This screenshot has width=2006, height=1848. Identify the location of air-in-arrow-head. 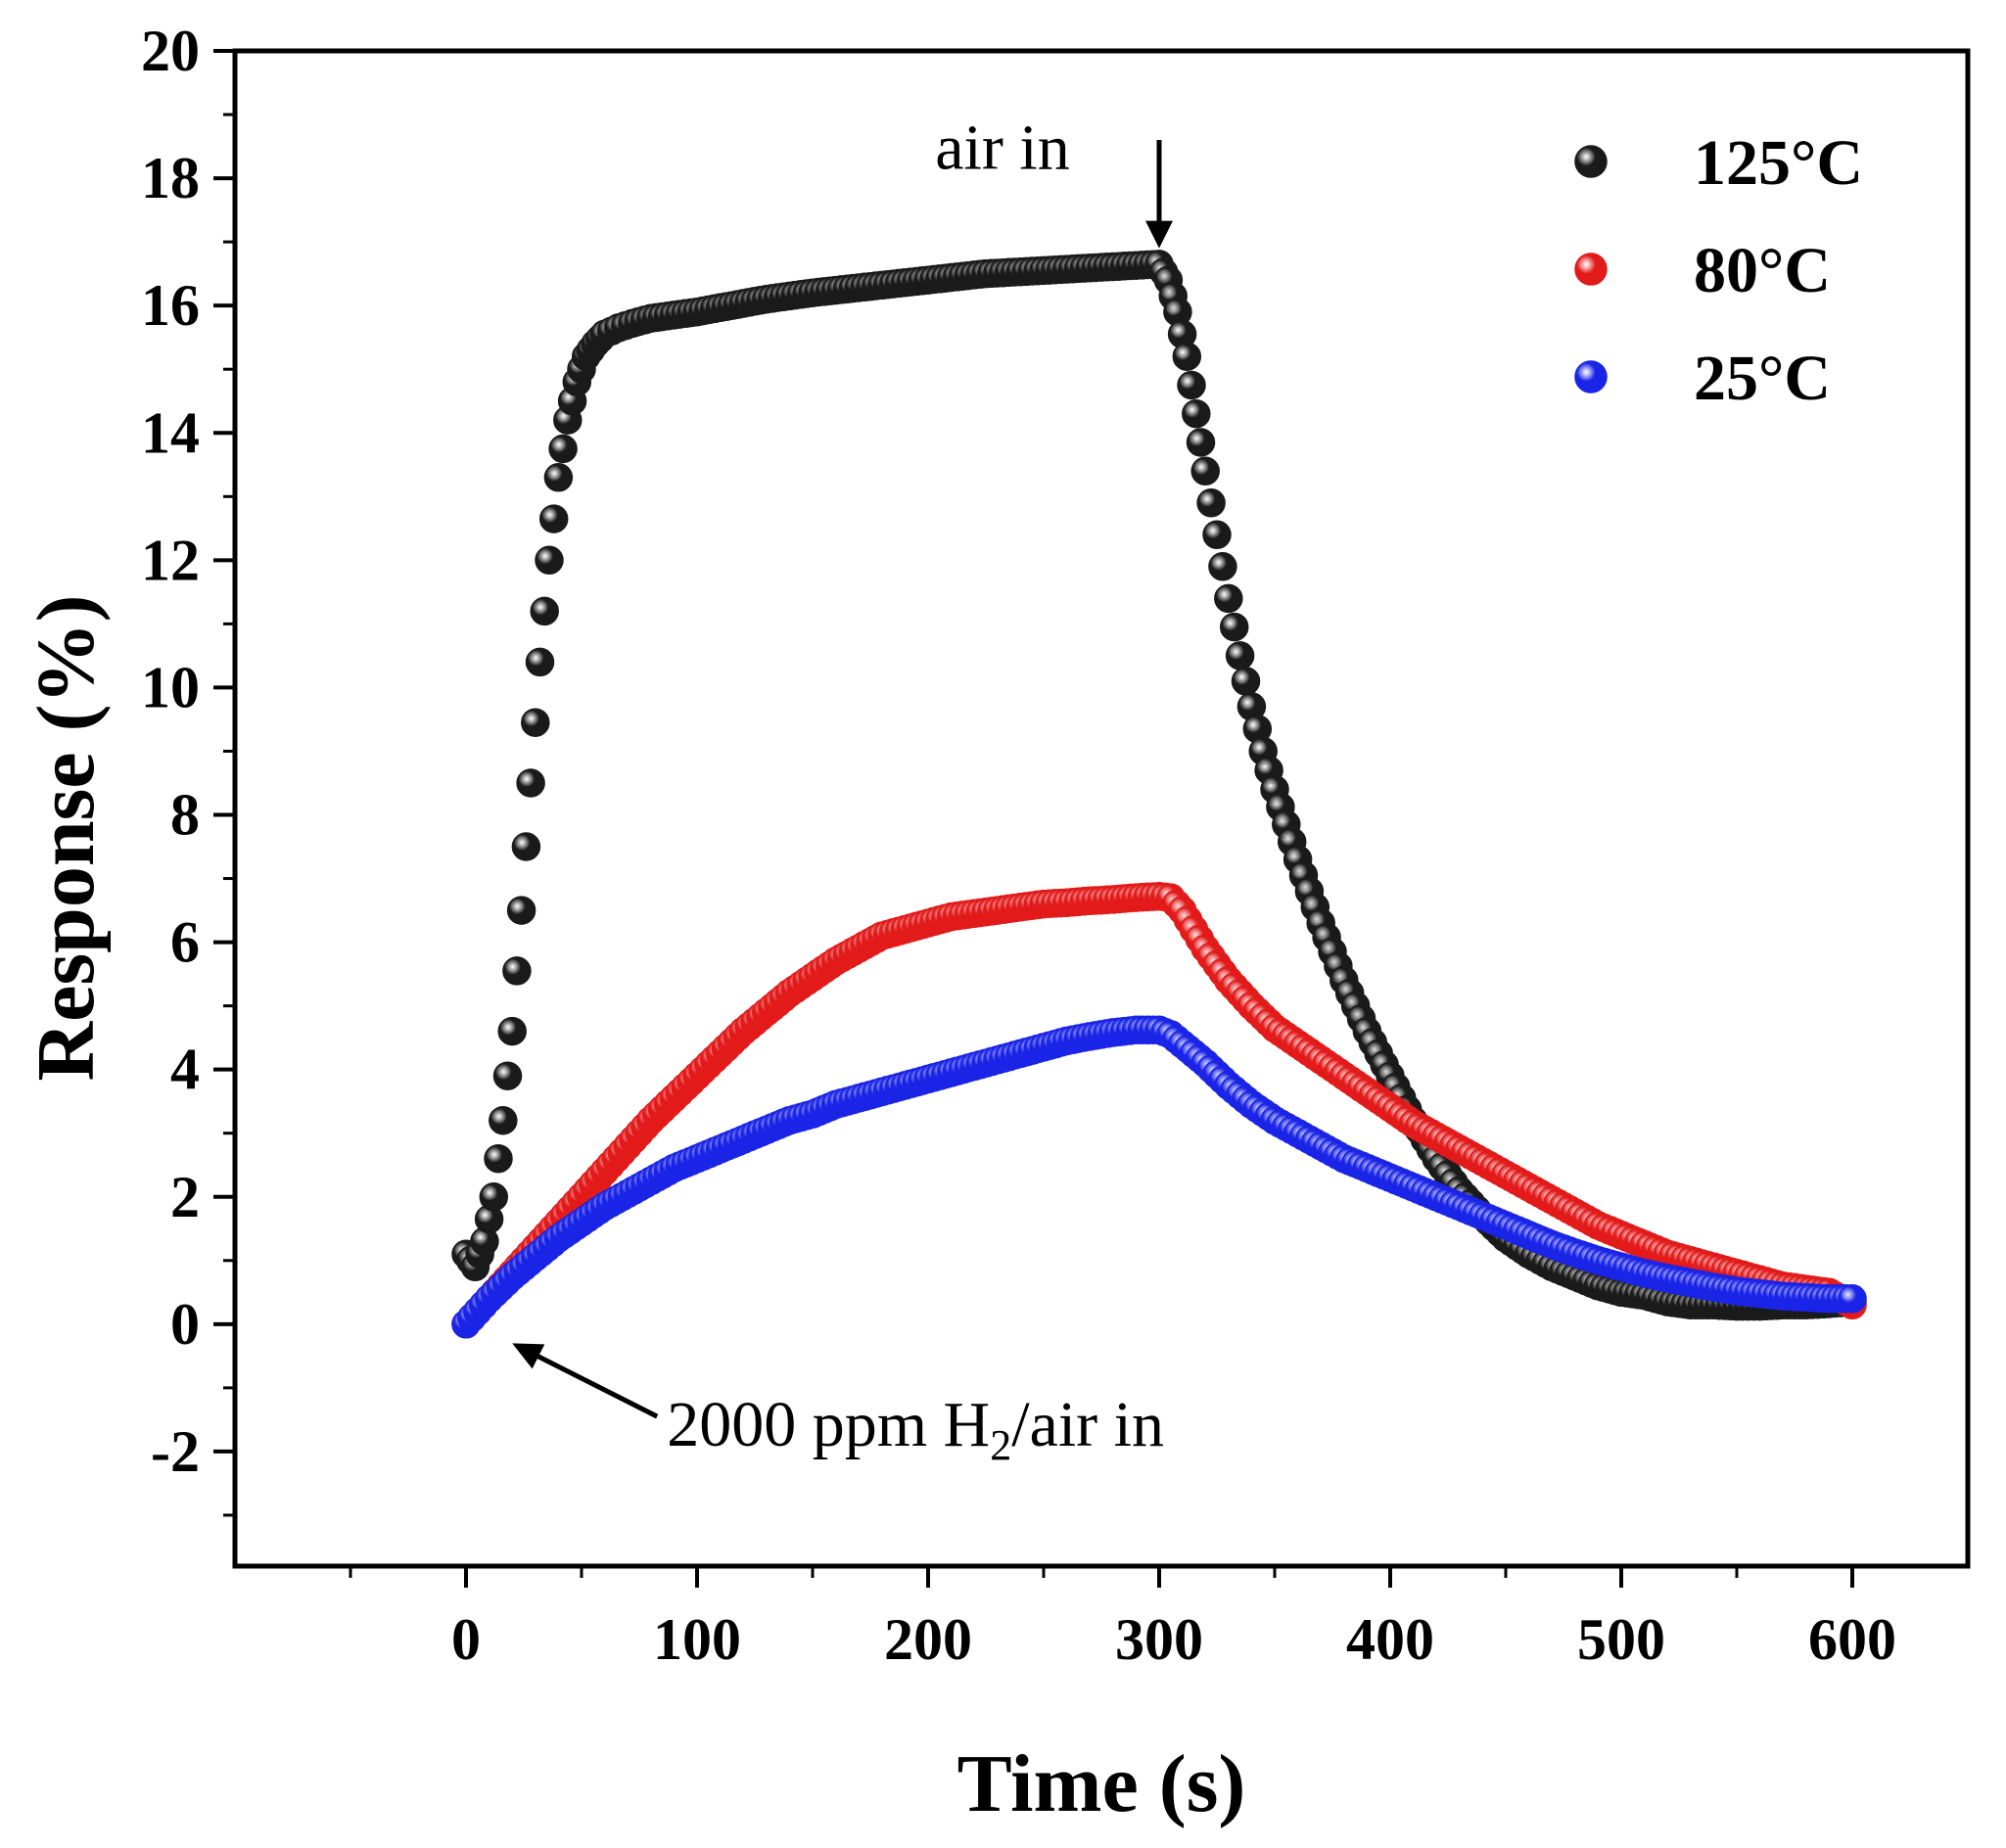
(1159, 234).